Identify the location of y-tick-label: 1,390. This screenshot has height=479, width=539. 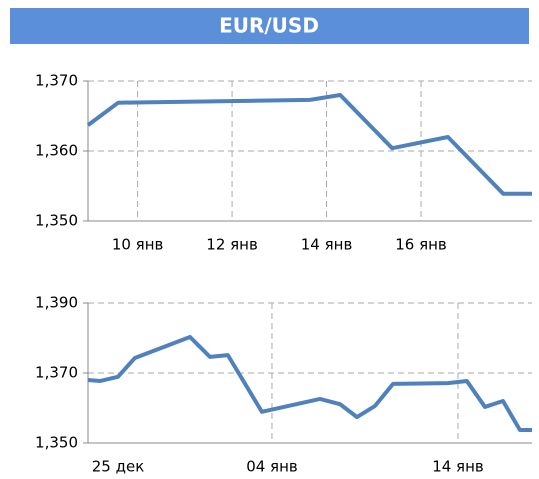
(56, 303).